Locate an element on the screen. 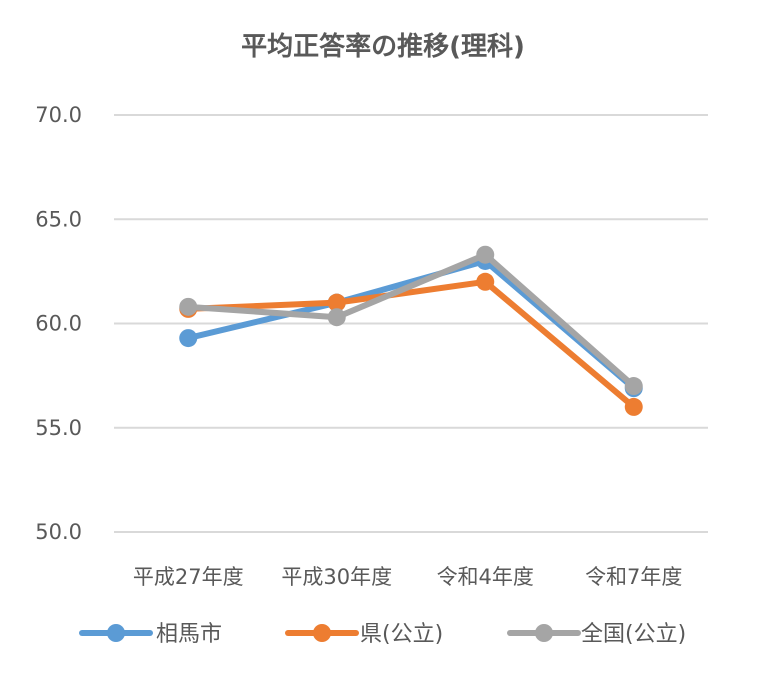  y-tick-label: 60.0 is located at coordinates (58, 324).